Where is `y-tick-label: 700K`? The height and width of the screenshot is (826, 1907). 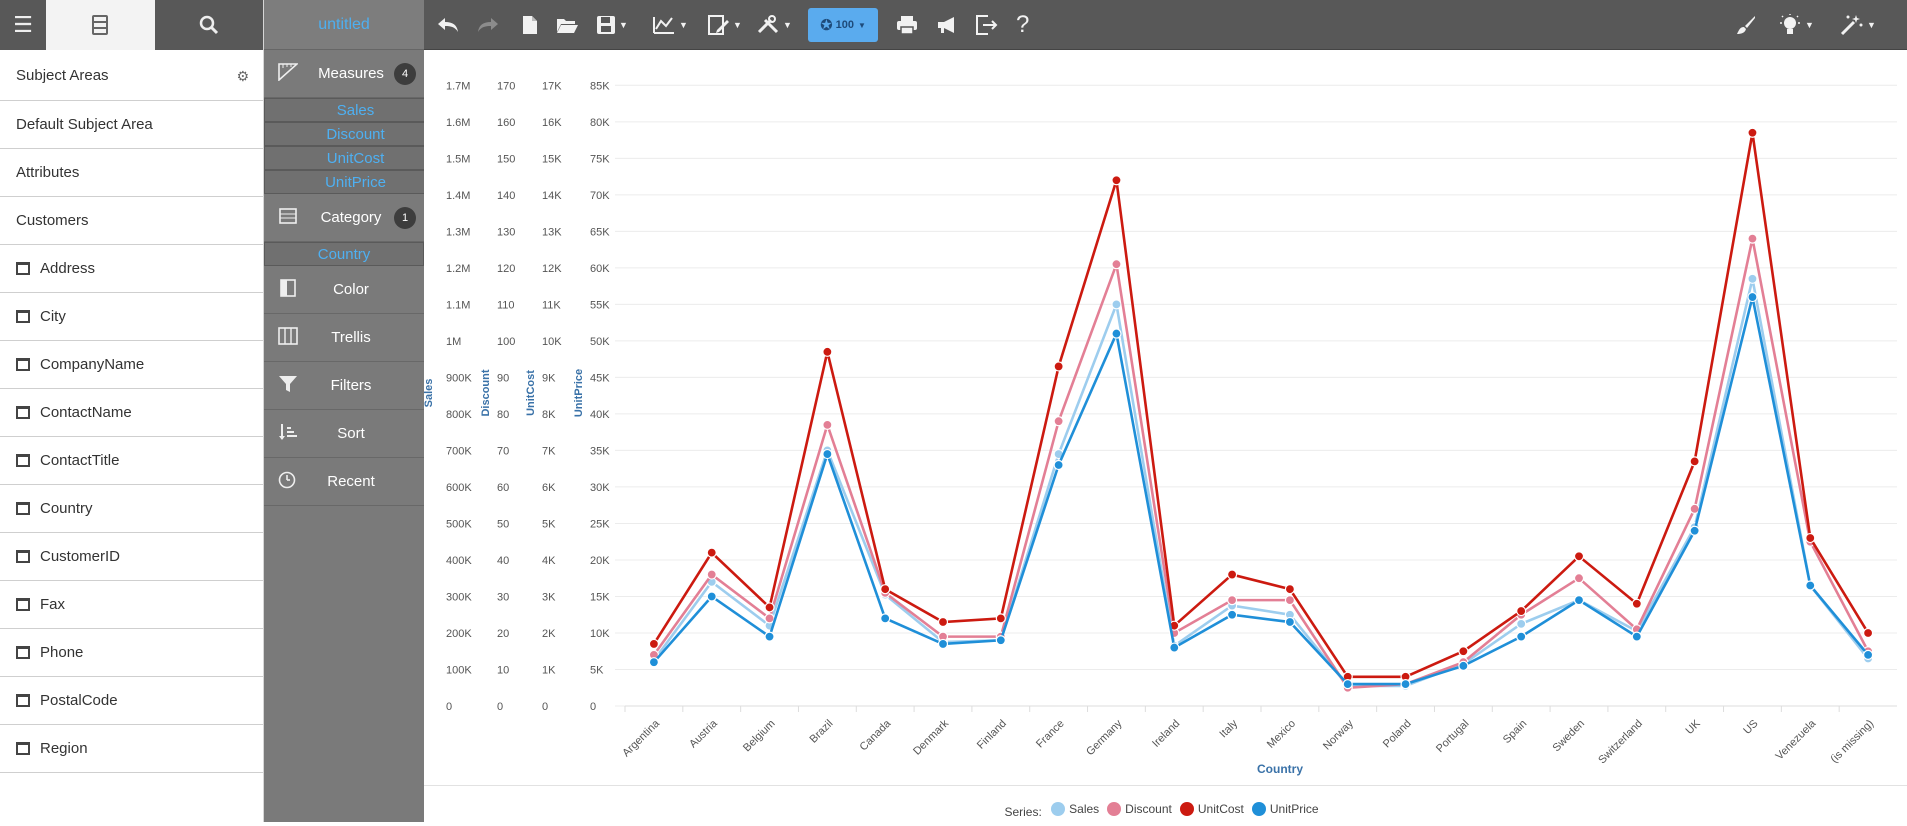 y-tick-label: 700K is located at coordinates (459, 451).